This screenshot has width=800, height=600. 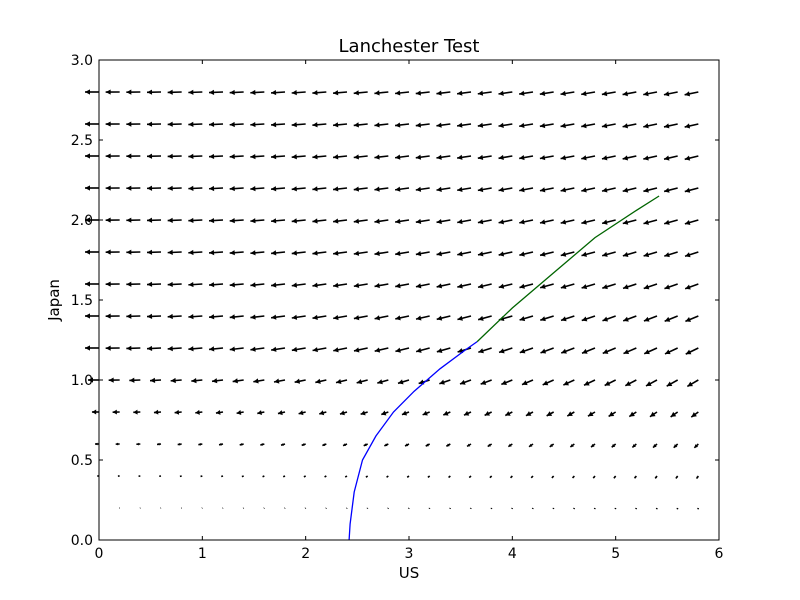 What do you see at coordinates (305, 554) in the screenshot?
I see `x-tick-label: 2` at bounding box center [305, 554].